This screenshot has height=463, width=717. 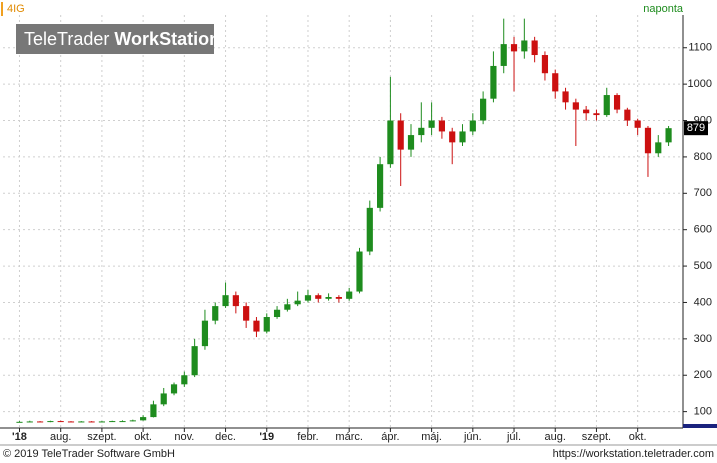 I want to click on symbol-marker, so click(x=2, y=9).